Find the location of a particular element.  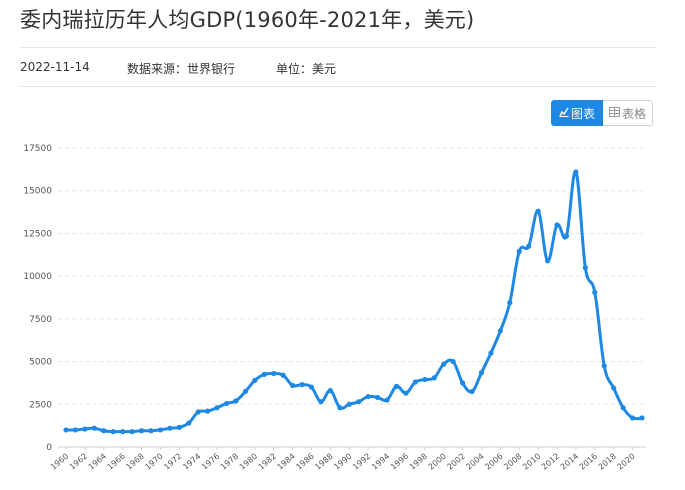

chart-view-label: 图表 is located at coordinates (582, 113).